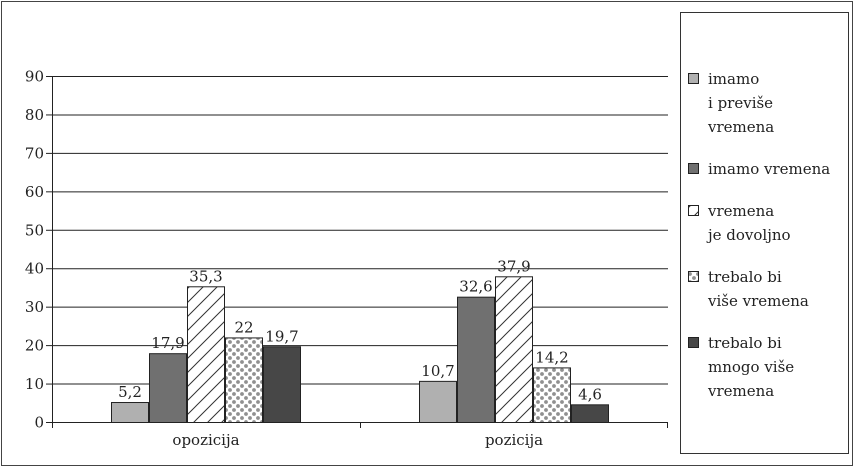 The image size is (854, 471). I want to click on legend-label-2-0: vremena, so click(740, 211).